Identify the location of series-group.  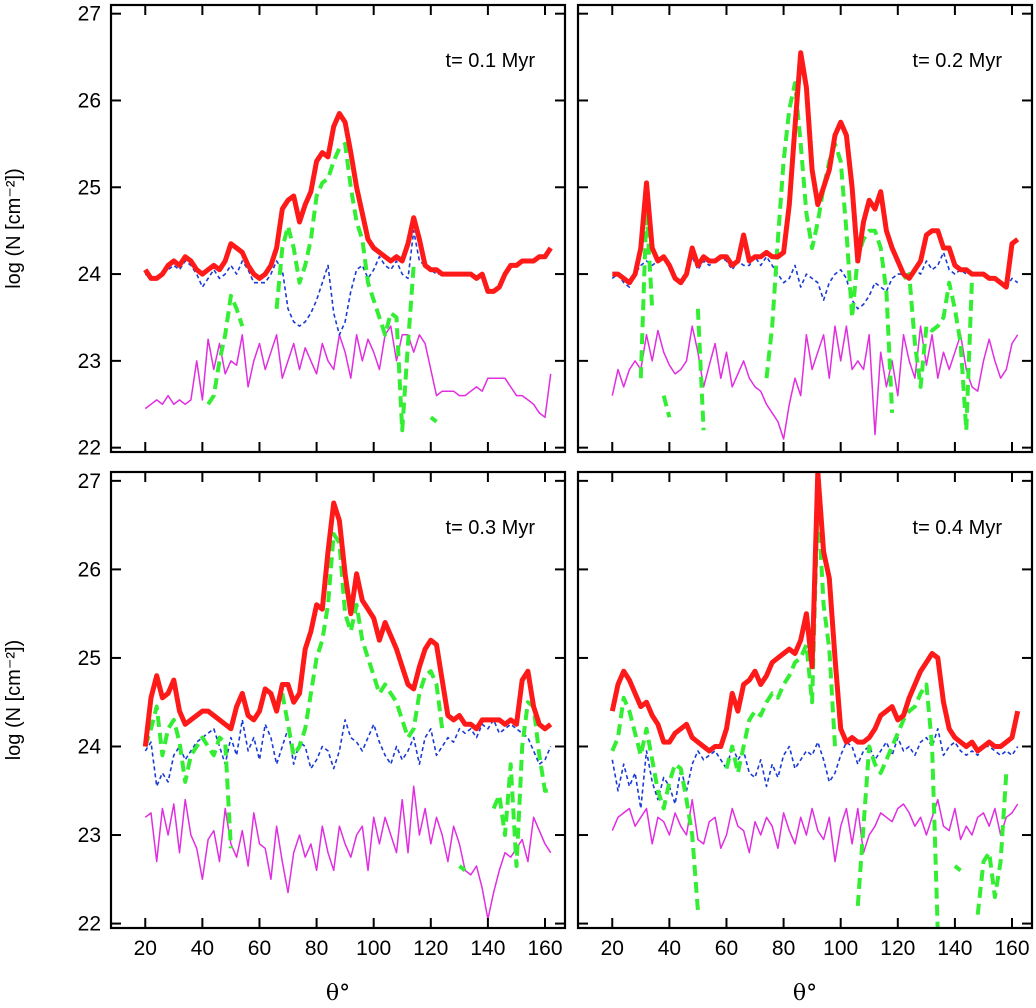
(348, 272).